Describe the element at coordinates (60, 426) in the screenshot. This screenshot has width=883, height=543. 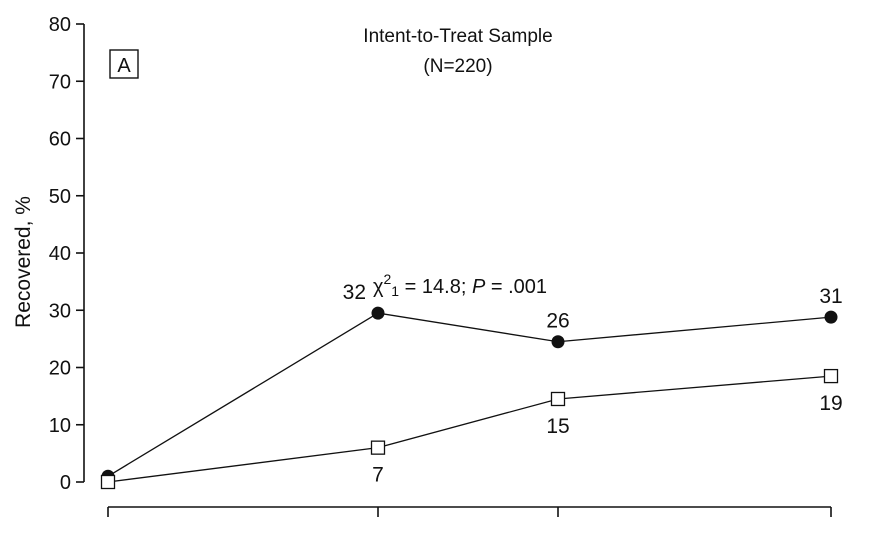
I see `y-tick-label: 10` at that location.